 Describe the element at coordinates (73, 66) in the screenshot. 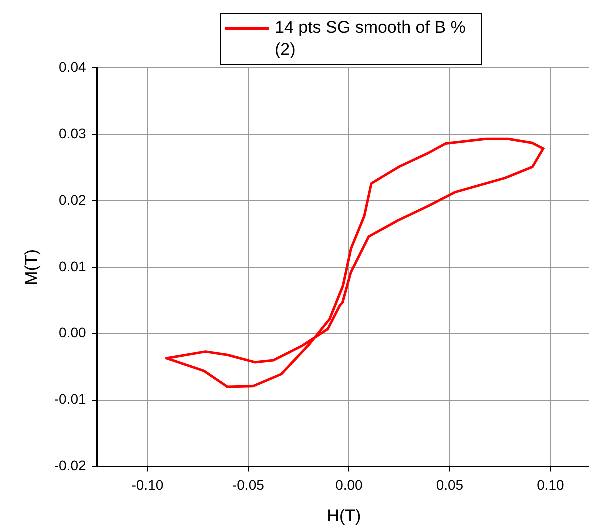

I see `y-tick-label: 0.04` at that location.